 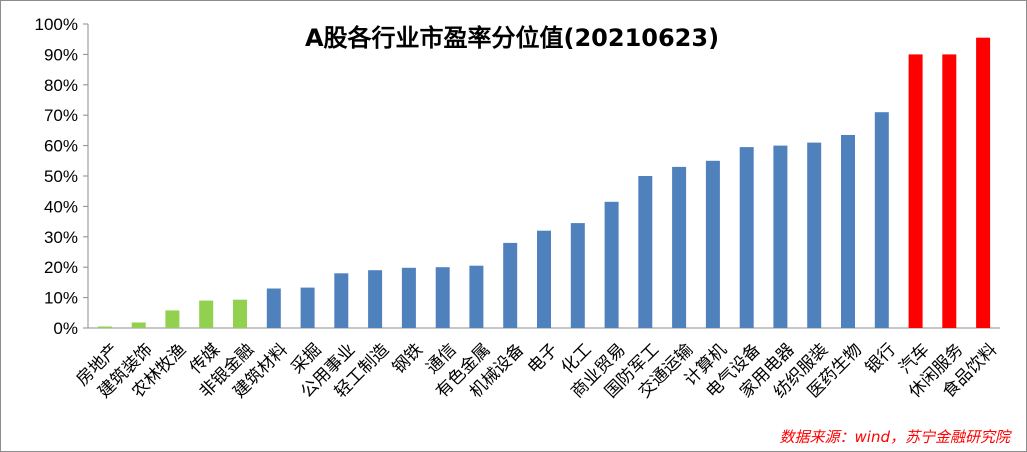 What do you see at coordinates (65, 328) in the screenshot?
I see `y-tick-label: 0%` at bounding box center [65, 328].